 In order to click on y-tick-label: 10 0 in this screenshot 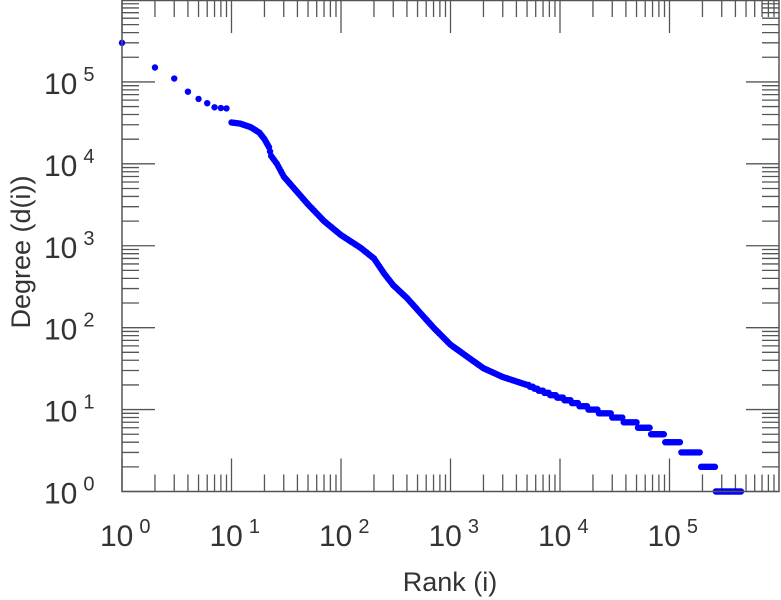, I will do `click(69, 492)`.